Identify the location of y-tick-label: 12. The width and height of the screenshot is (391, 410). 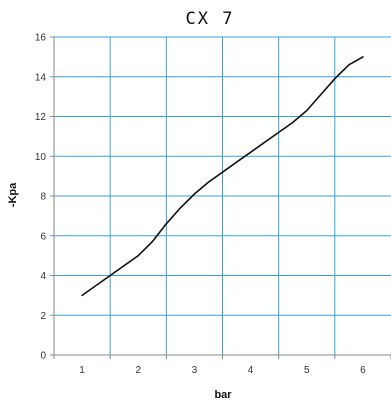
(41, 117).